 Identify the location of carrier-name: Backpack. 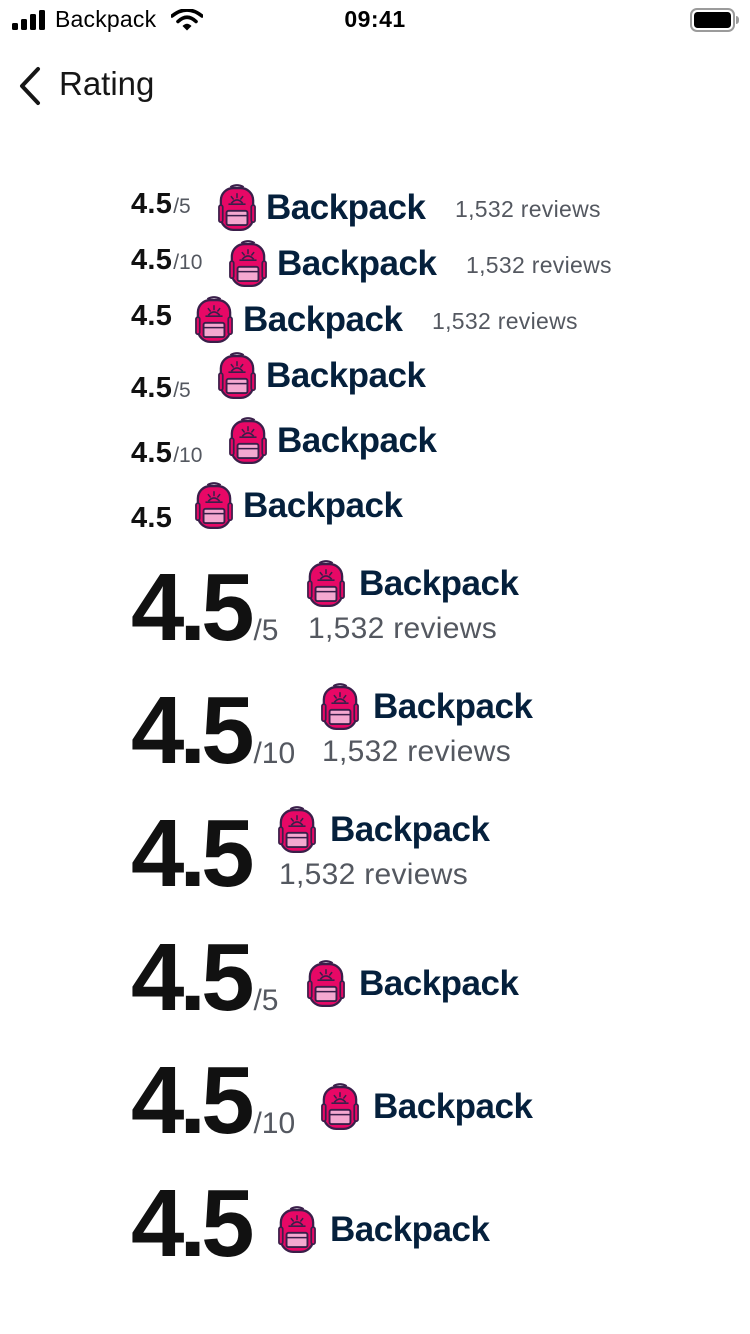
(106, 19).